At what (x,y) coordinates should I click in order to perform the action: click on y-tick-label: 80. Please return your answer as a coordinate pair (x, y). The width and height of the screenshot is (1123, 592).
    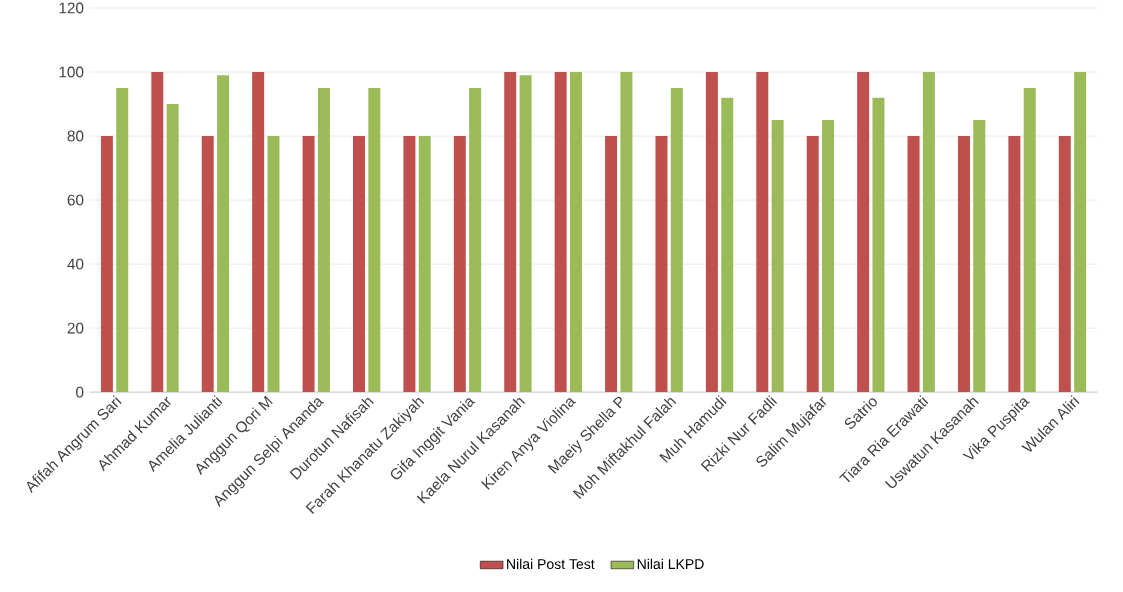
    Looking at the image, I should click on (75, 136).